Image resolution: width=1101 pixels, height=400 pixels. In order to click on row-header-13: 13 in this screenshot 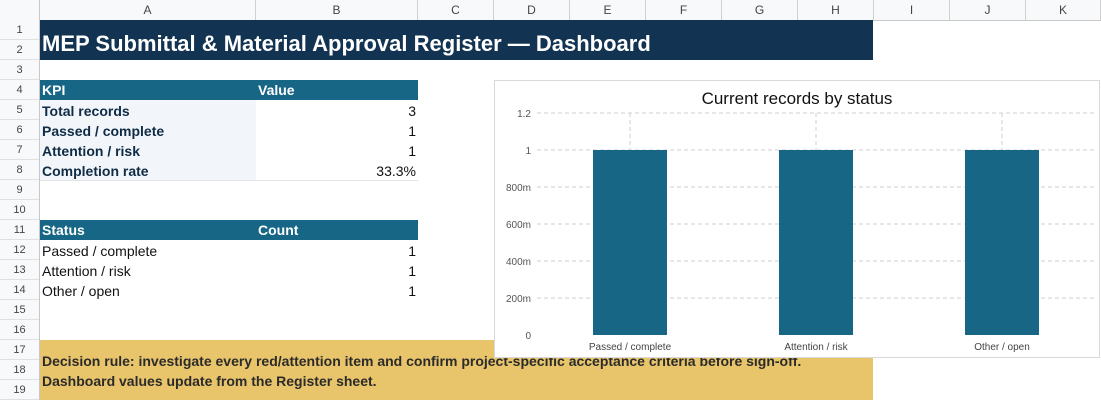, I will do `click(19, 270)`.